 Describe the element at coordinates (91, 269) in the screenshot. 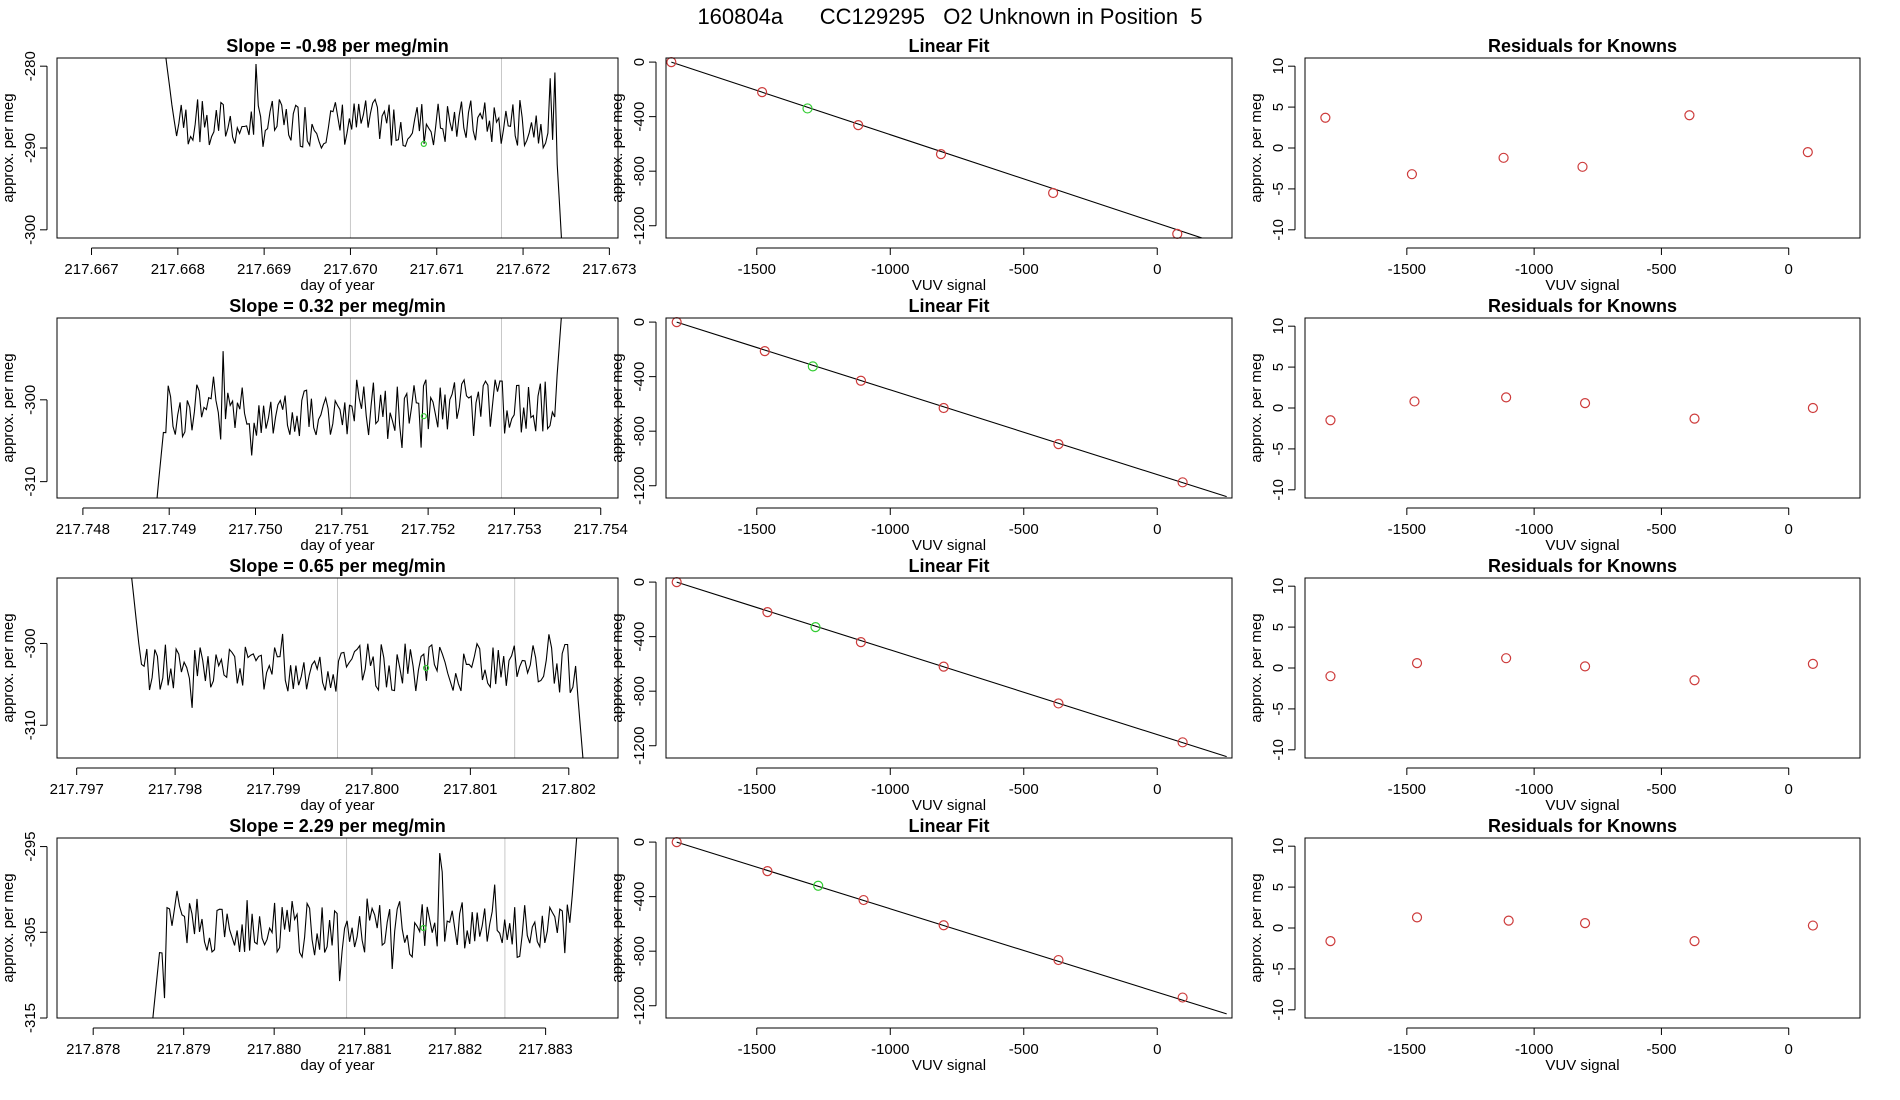

I see `x-tick-label: 217.667` at that location.